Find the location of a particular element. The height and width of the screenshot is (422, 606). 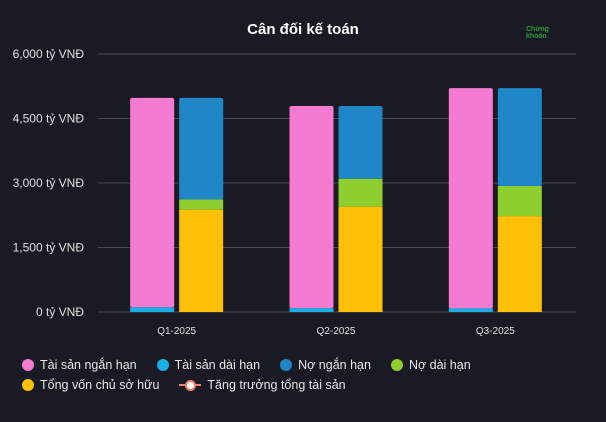

legend-item: Nợ ngắn hạn is located at coordinates (325, 365).